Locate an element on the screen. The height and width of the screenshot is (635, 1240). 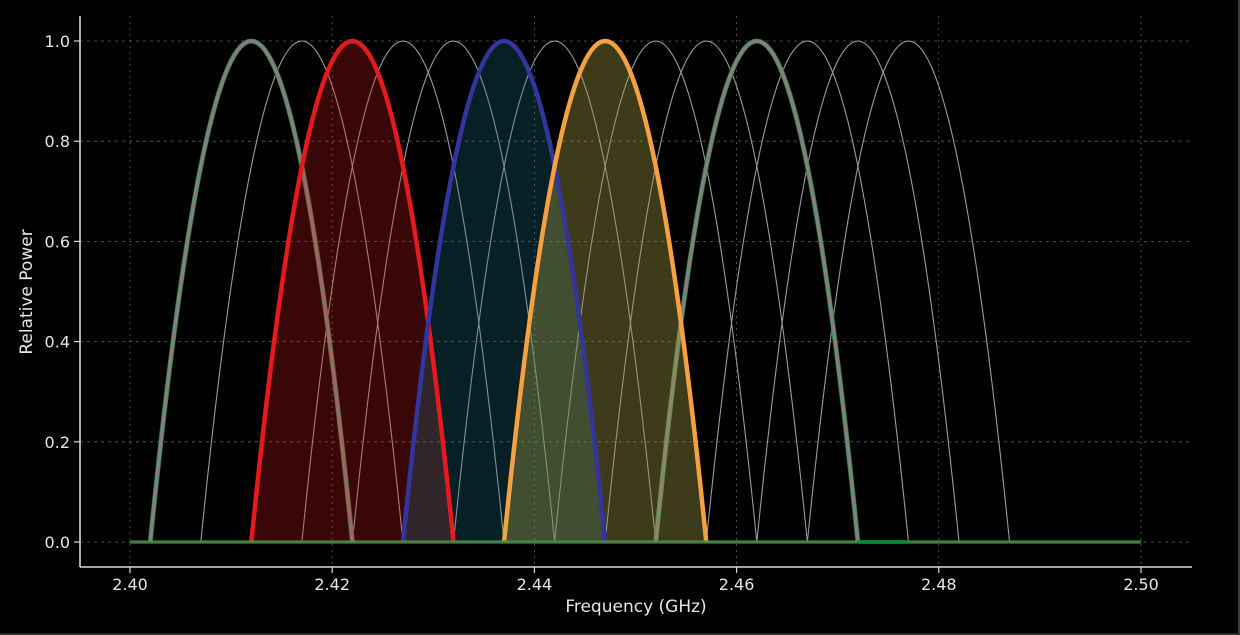
channel-12-curve is located at coordinates (807, 291).